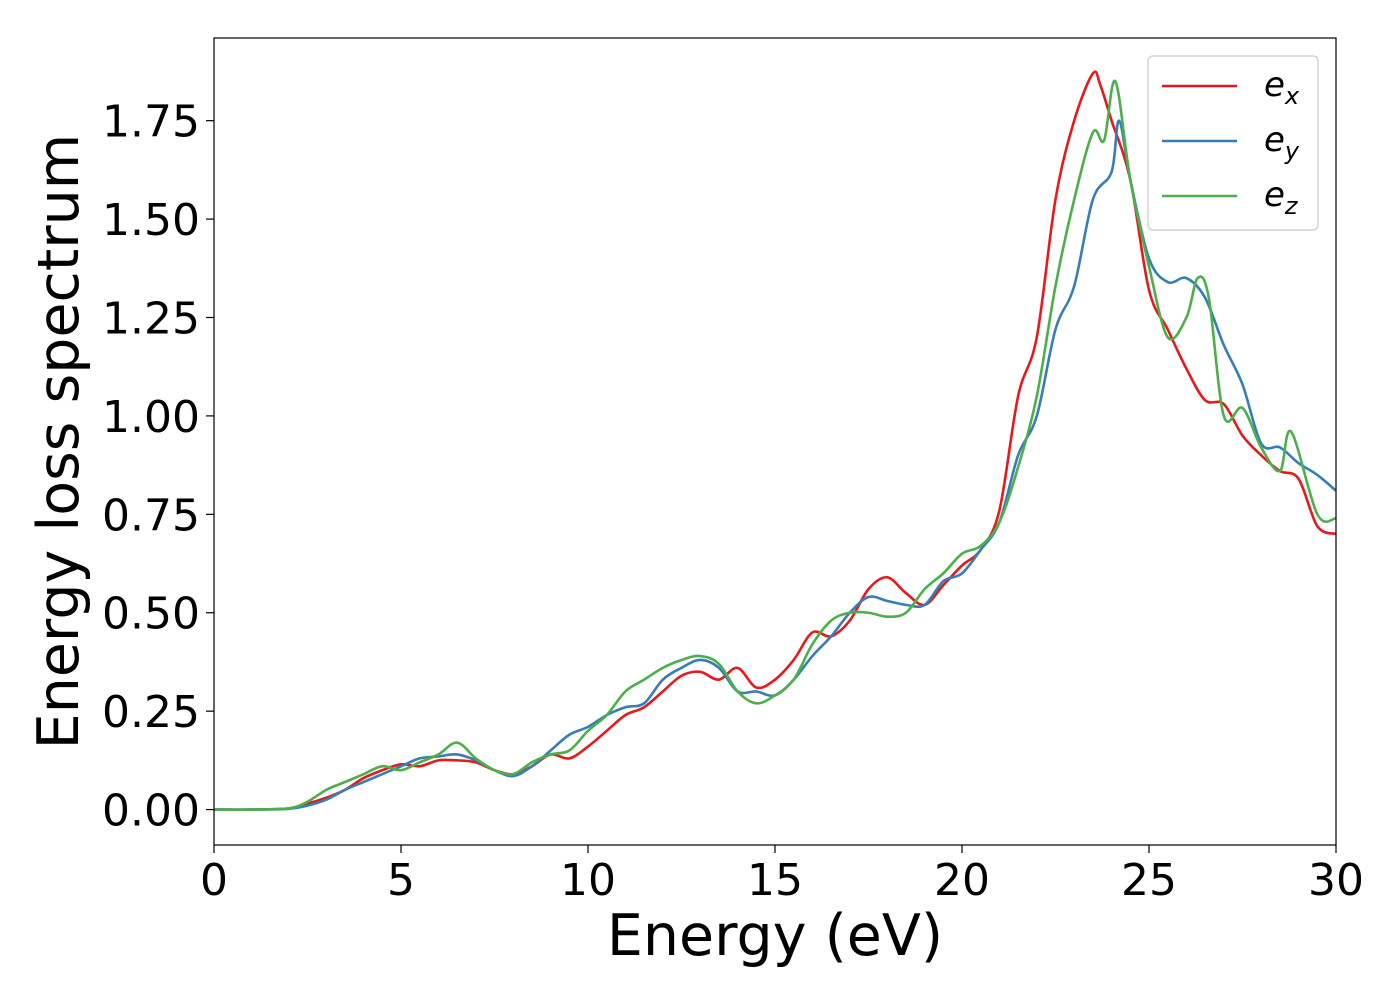  Describe the element at coordinates (151, 712) in the screenshot. I see `y-tick-label: 0.25` at that location.